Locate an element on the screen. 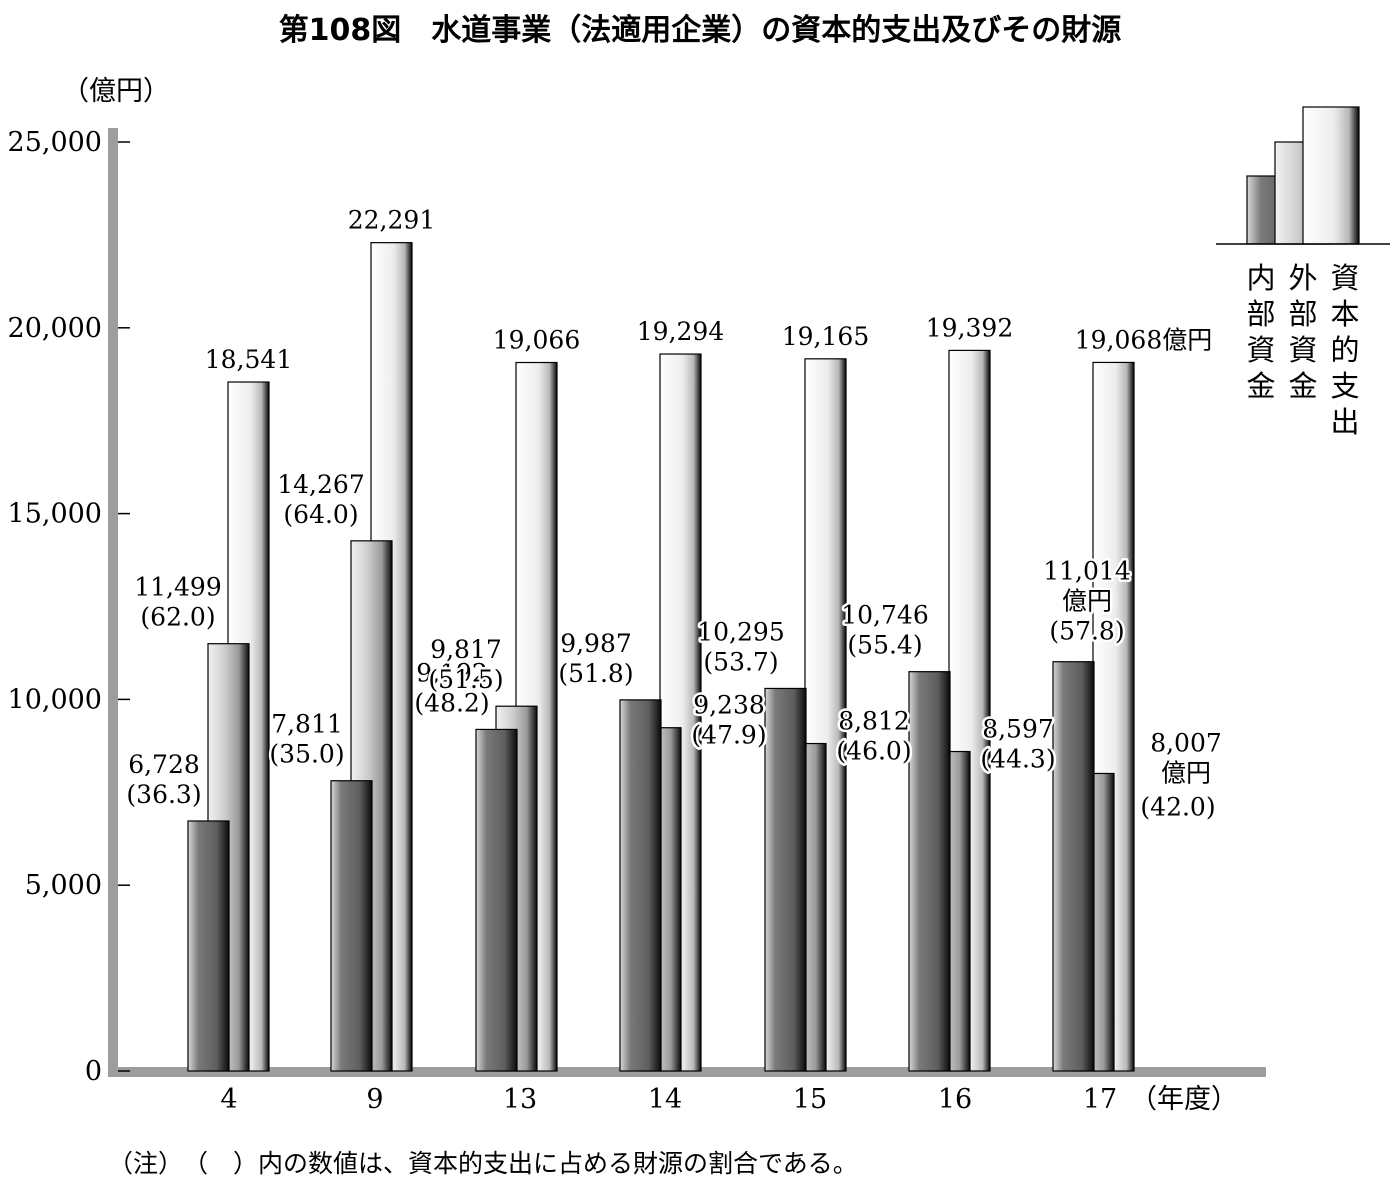  data-label-external: 9,238 is located at coordinates (729, 705).